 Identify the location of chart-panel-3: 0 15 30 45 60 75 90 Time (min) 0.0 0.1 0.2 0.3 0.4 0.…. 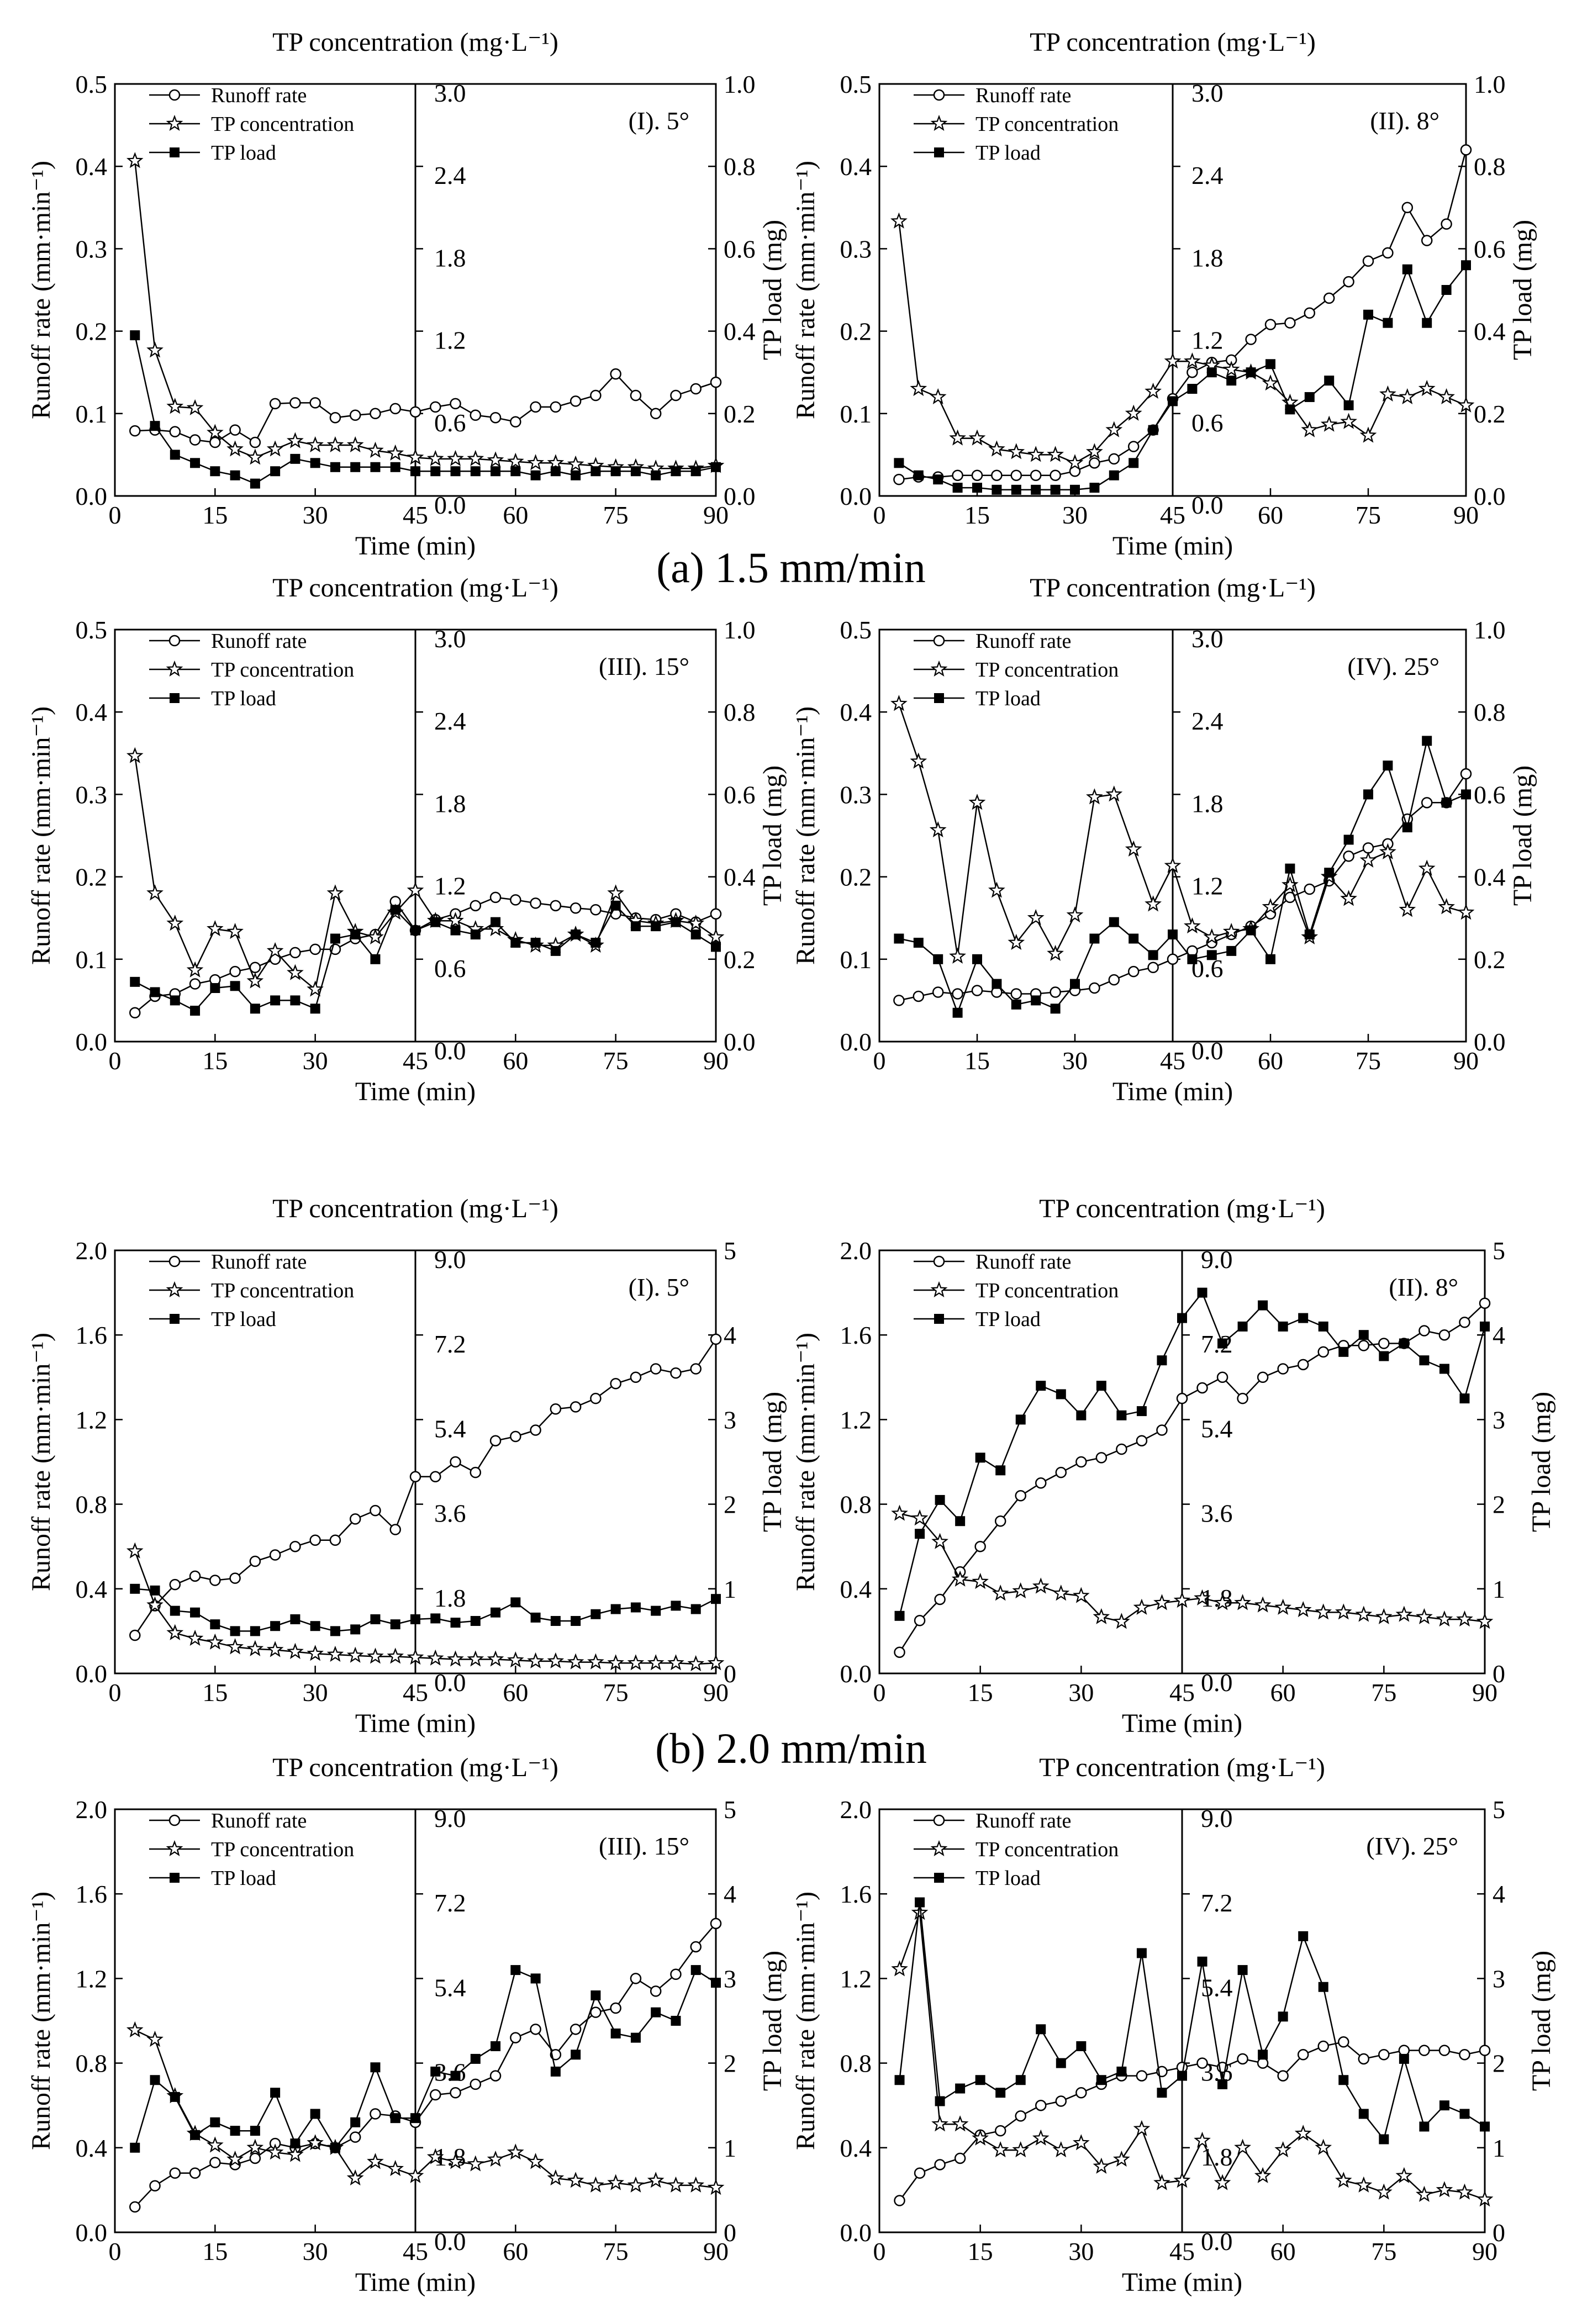
(407, 839).